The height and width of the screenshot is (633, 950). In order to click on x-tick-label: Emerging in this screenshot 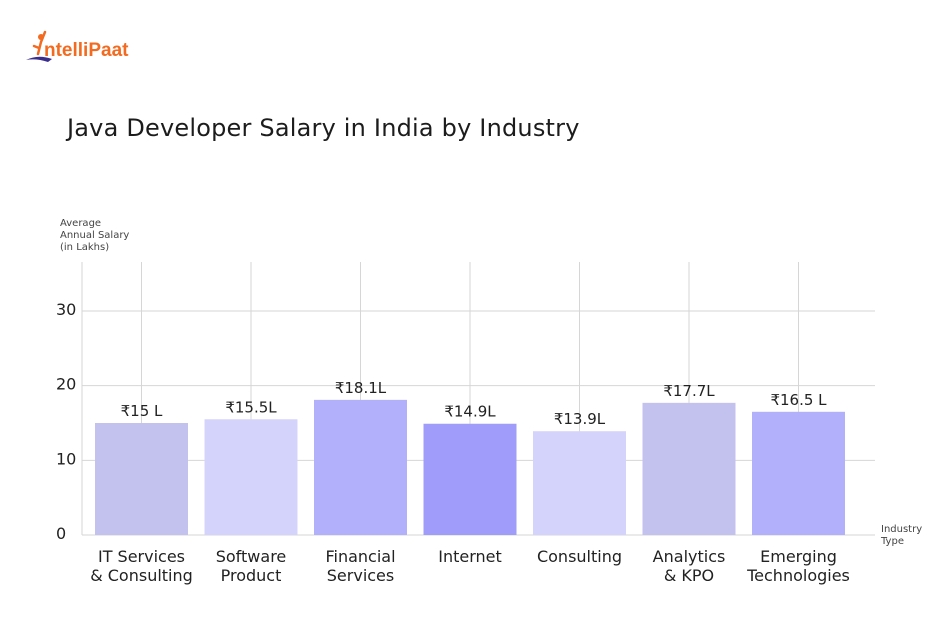, I will do `click(798, 556)`.